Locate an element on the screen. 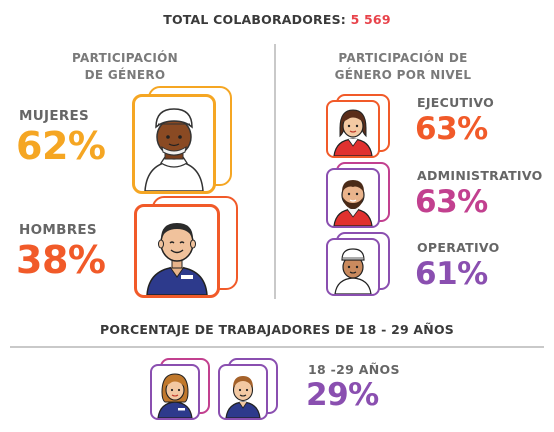 The image size is (554, 432). levels-title-line1: PARTICIPACIÓN DE is located at coordinates (403, 58).